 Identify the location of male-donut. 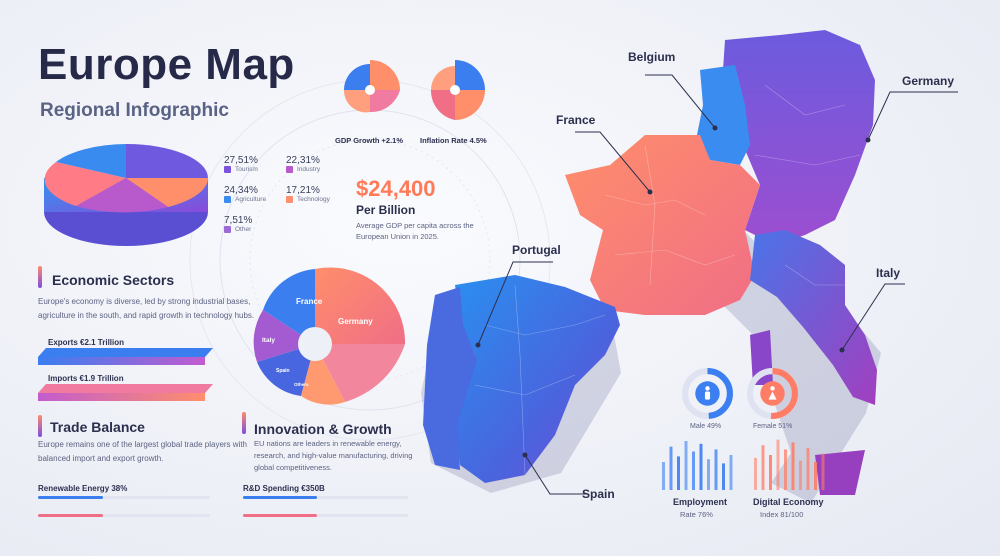
(707, 393).